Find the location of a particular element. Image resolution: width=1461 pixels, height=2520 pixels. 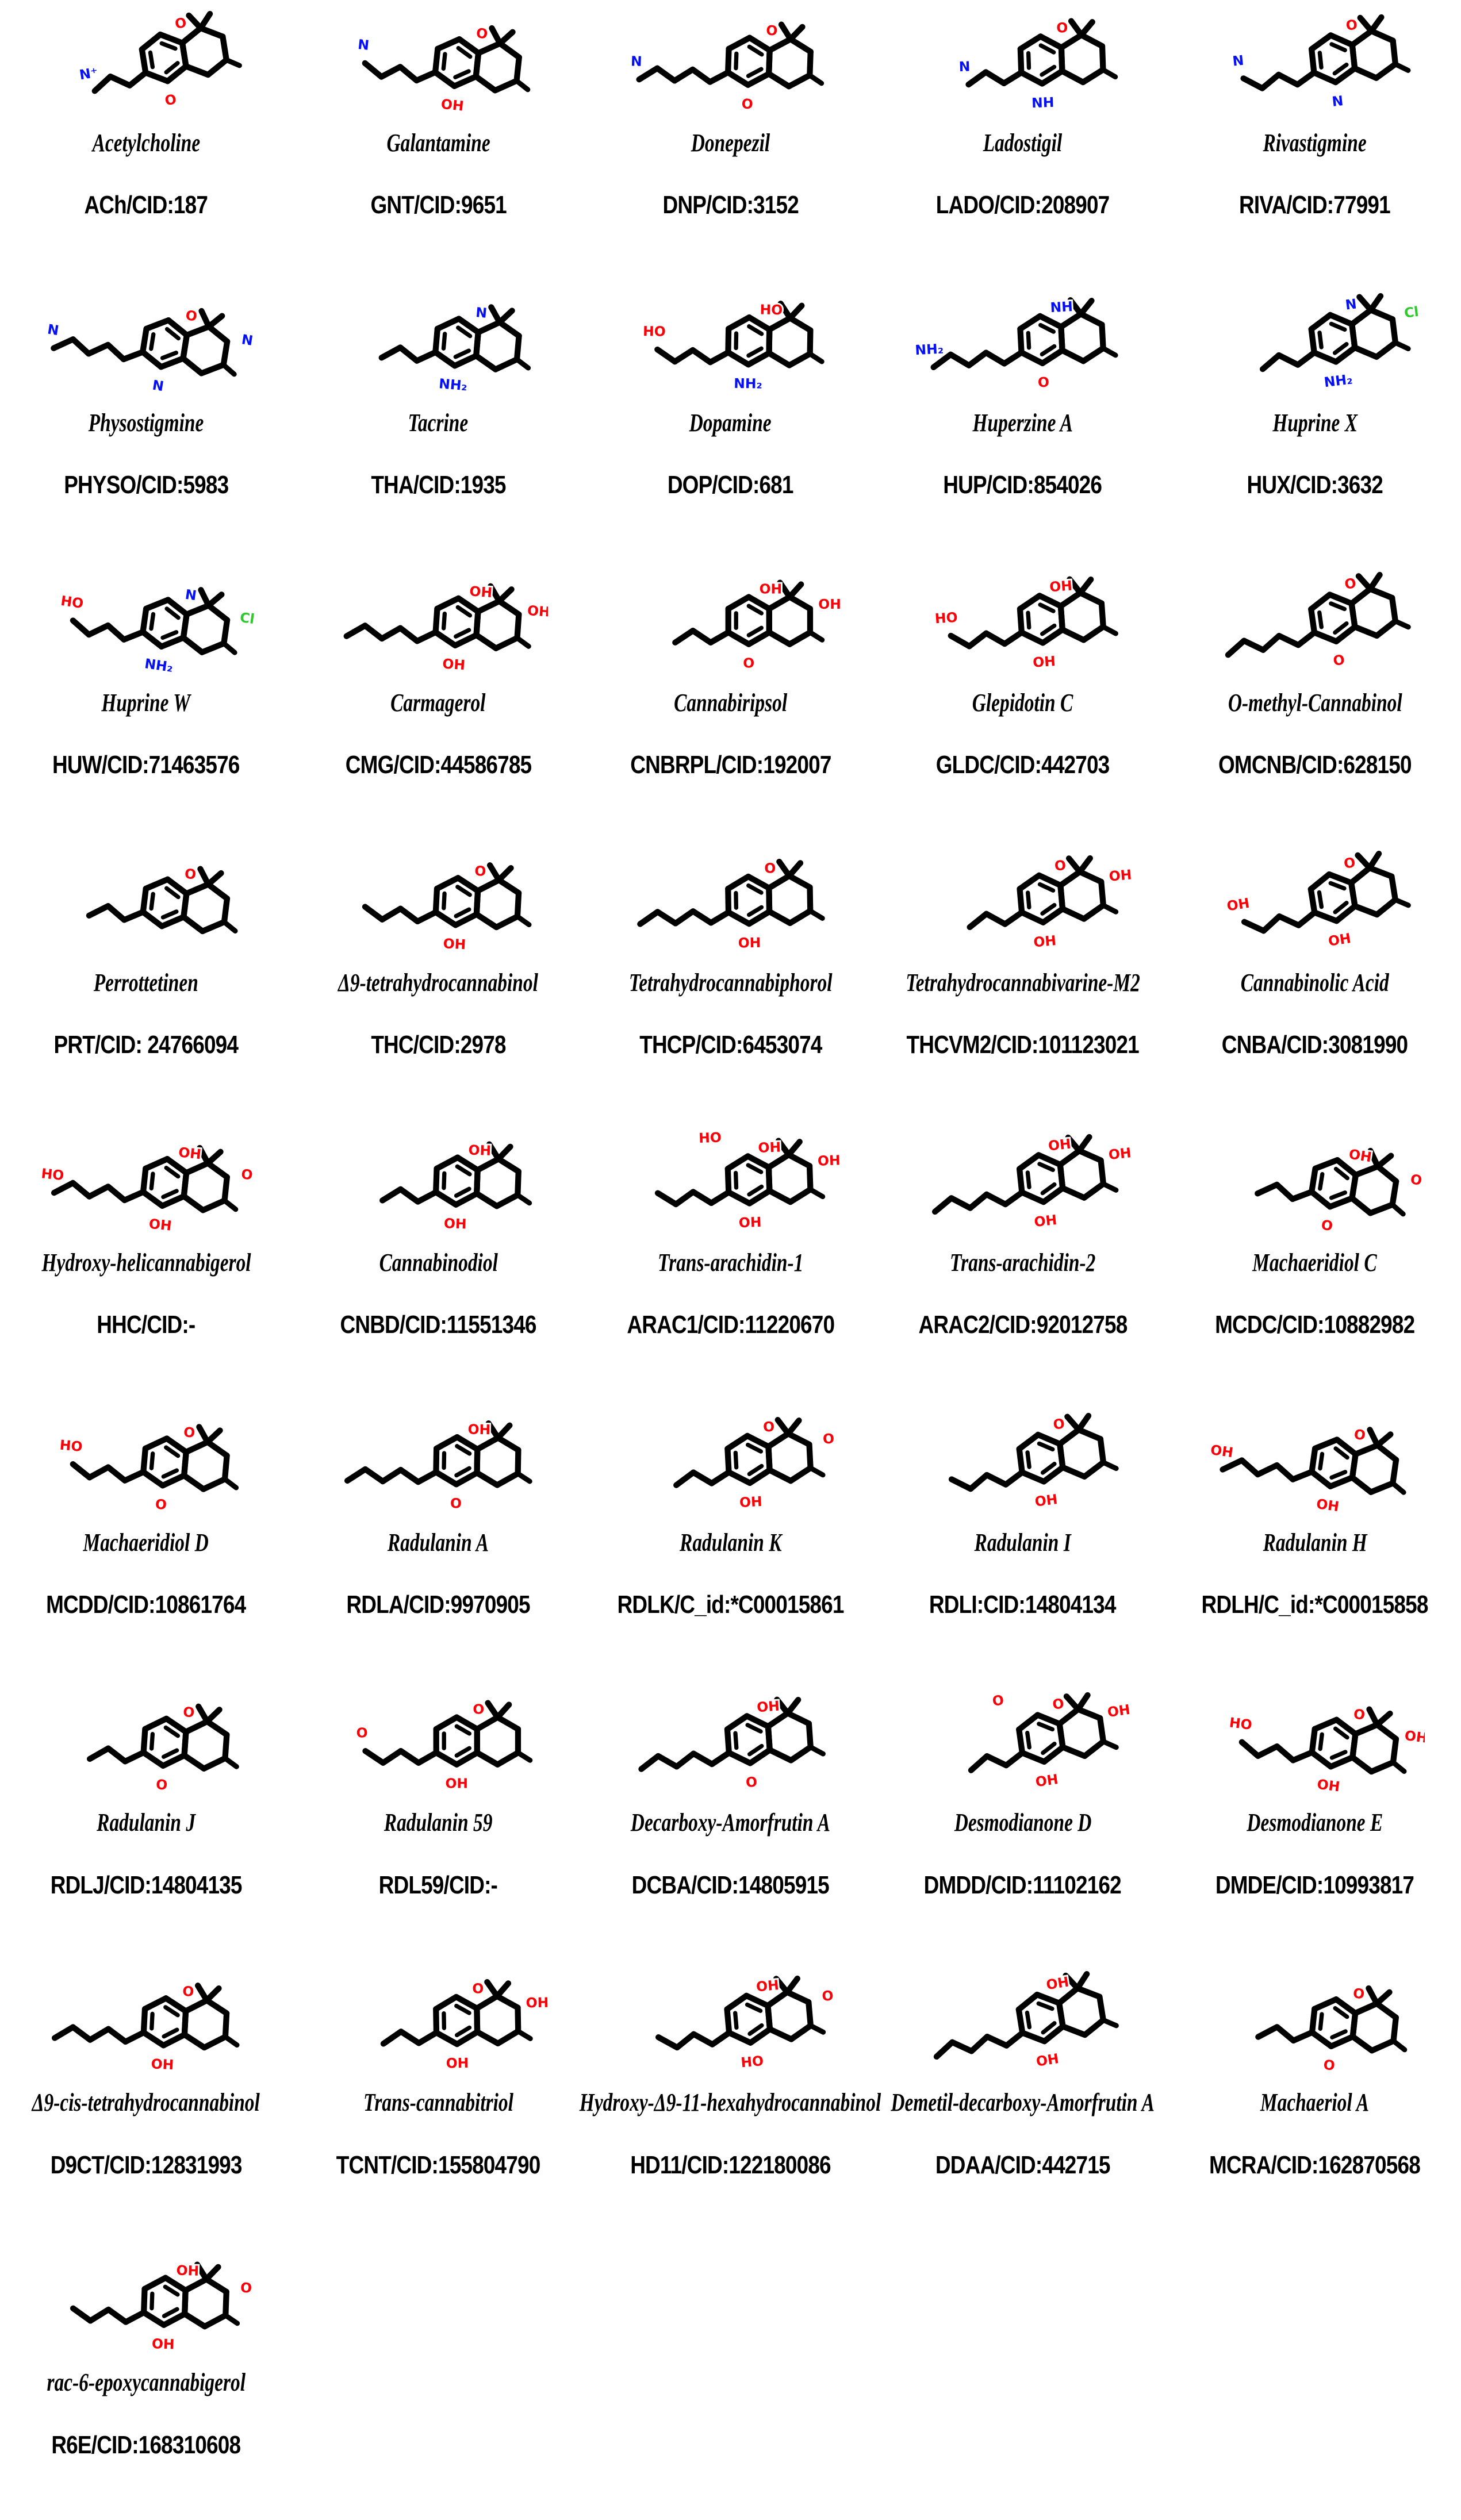

molecule-name: Donepezil is located at coordinates (730, 142).